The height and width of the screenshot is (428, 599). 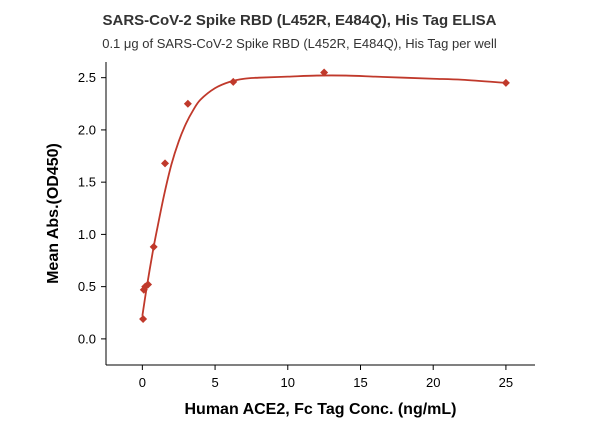 What do you see at coordinates (87, 182) in the screenshot?
I see `y-tick-label: 1.5` at bounding box center [87, 182].